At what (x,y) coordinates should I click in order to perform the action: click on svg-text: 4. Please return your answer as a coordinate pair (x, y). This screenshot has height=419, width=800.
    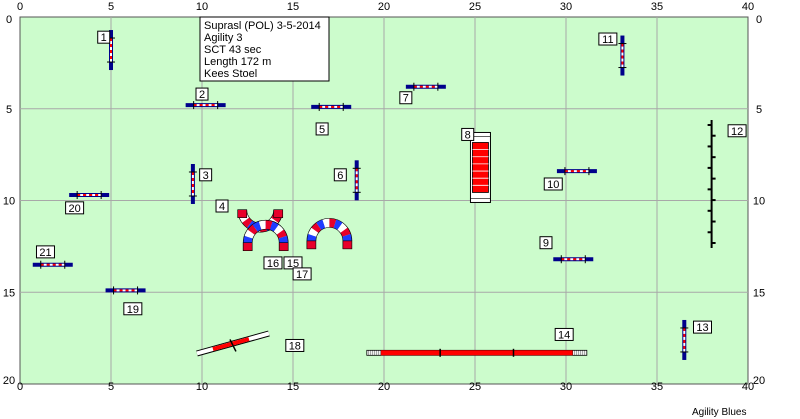
    Looking at the image, I should click on (222, 207).